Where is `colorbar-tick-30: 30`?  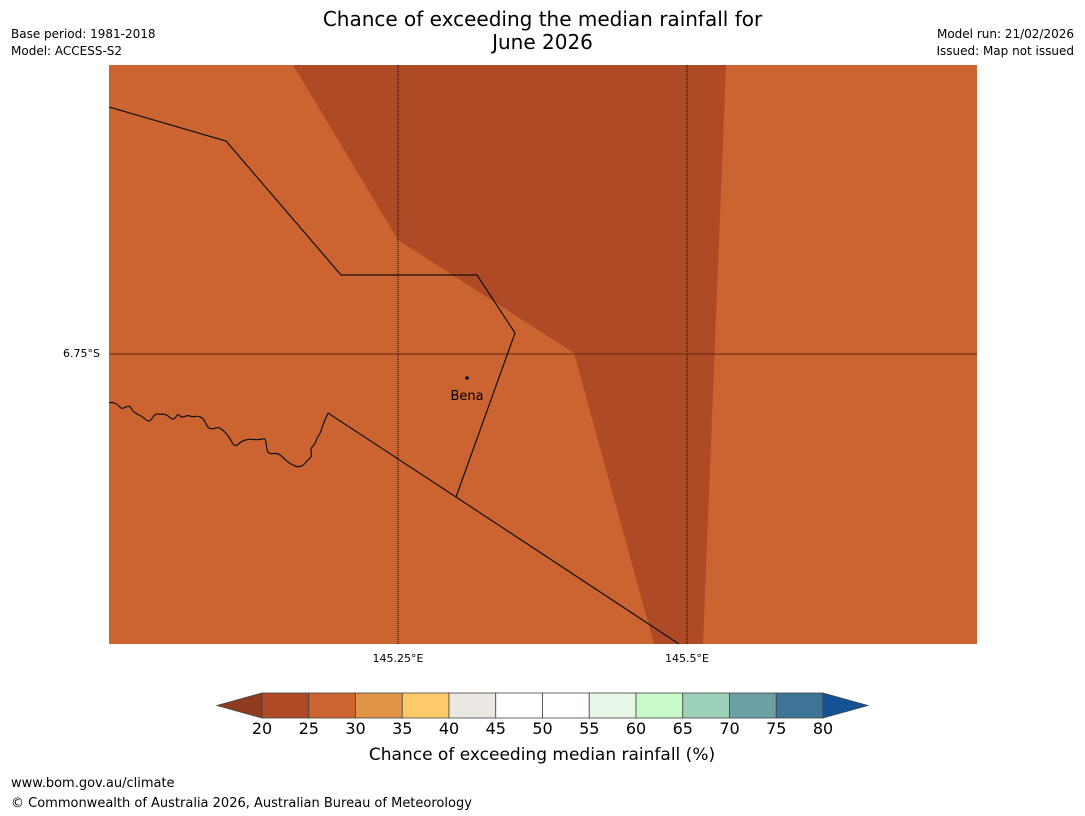 colorbar-tick-30: 30 is located at coordinates (355, 728).